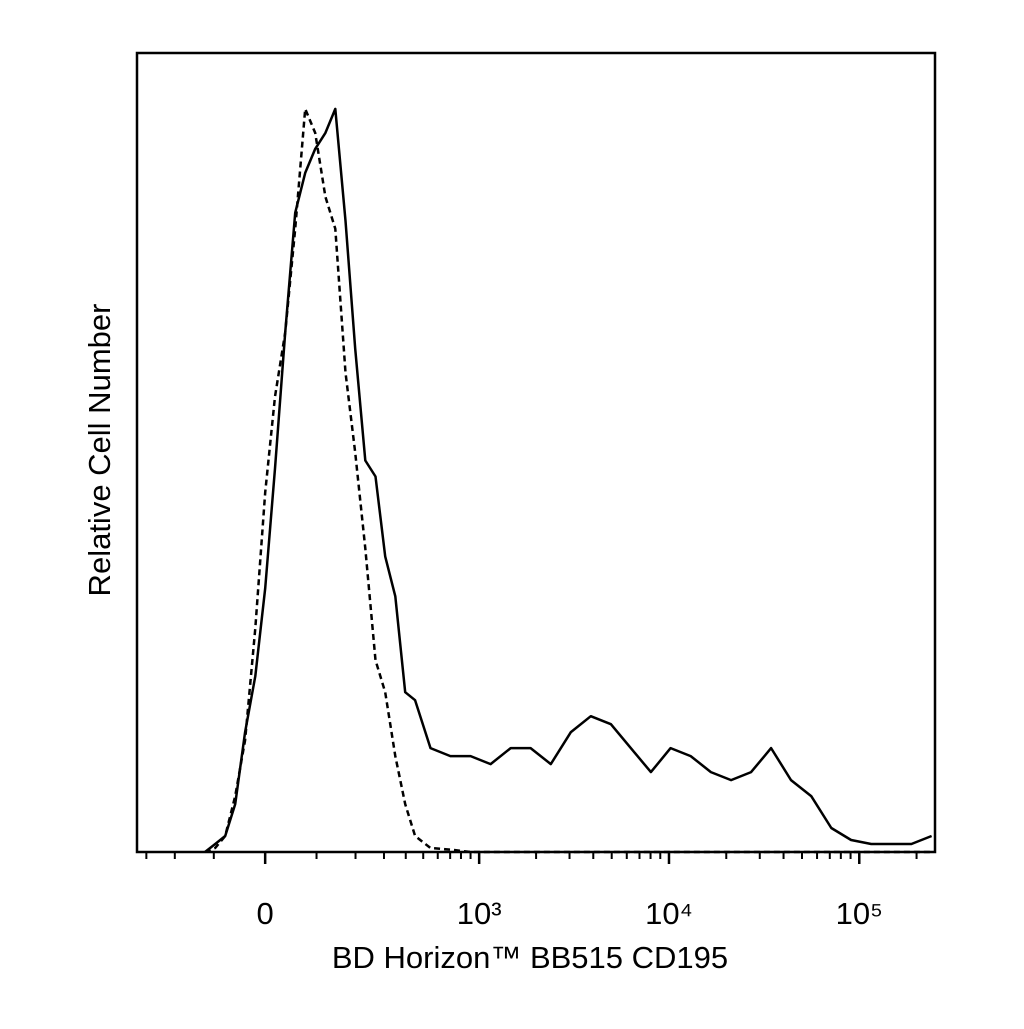 Image resolution: width=1024 pixels, height=1029 pixels. What do you see at coordinates (859, 913) in the screenshot?
I see `x-tick-label: 10⁵` at bounding box center [859, 913].